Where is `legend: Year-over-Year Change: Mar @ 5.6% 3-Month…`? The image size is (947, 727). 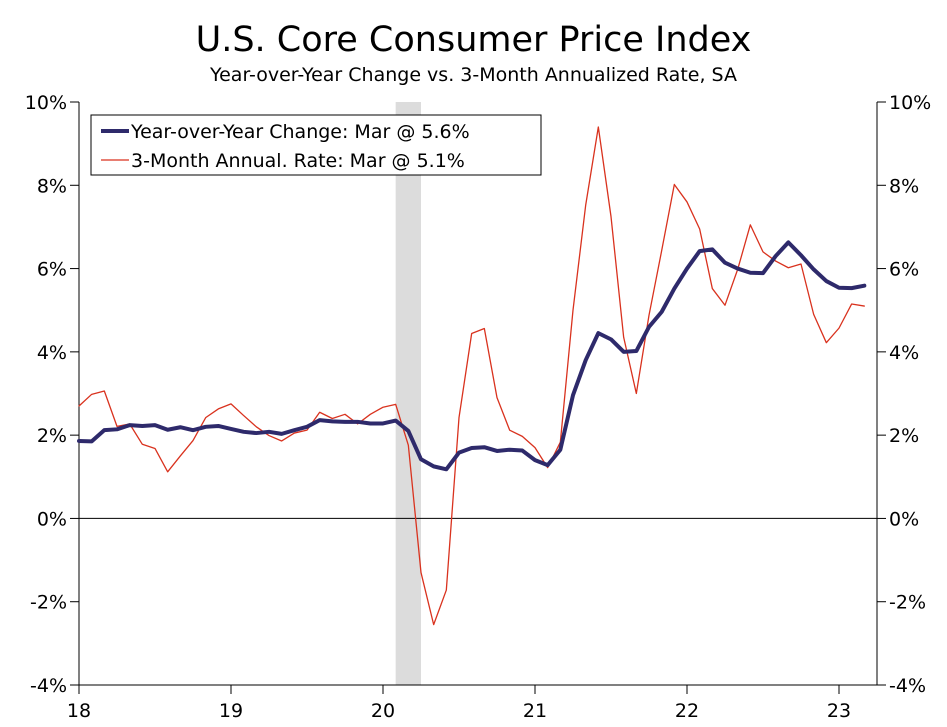 legend: Year-over-Year Change: Mar @ 5.6% 3-Month… is located at coordinates (316, 145).